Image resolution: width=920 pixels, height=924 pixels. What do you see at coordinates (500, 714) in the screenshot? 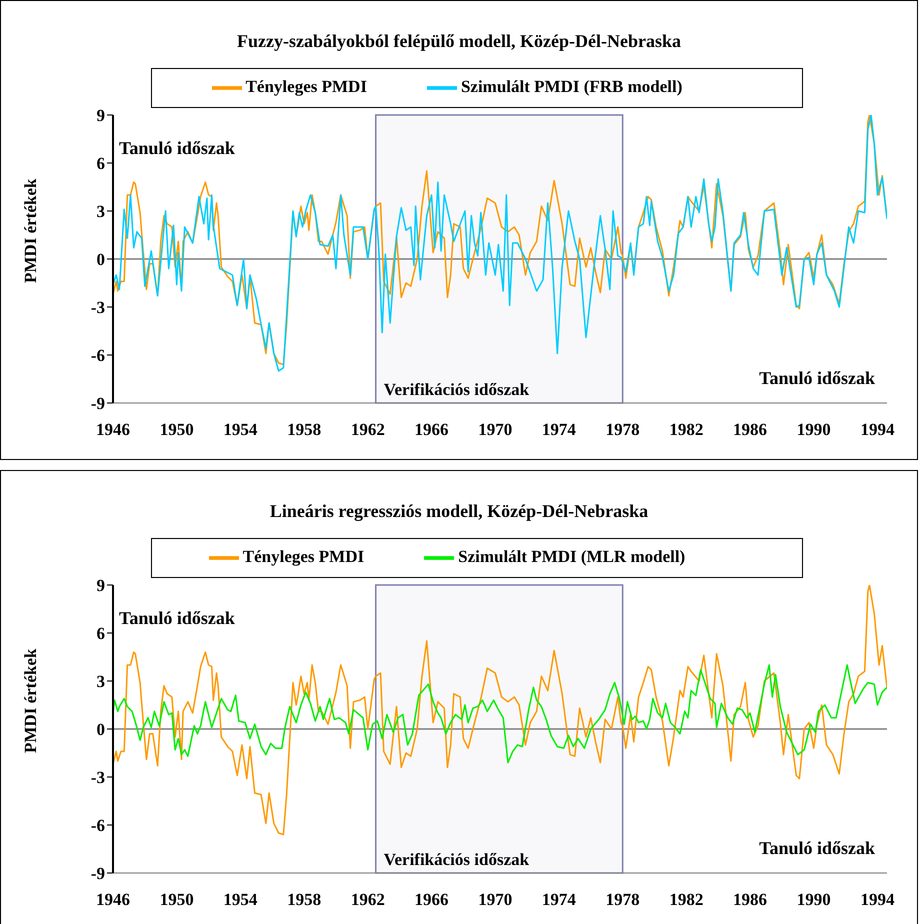
I see `line-series` at bounding box center [500, 714].